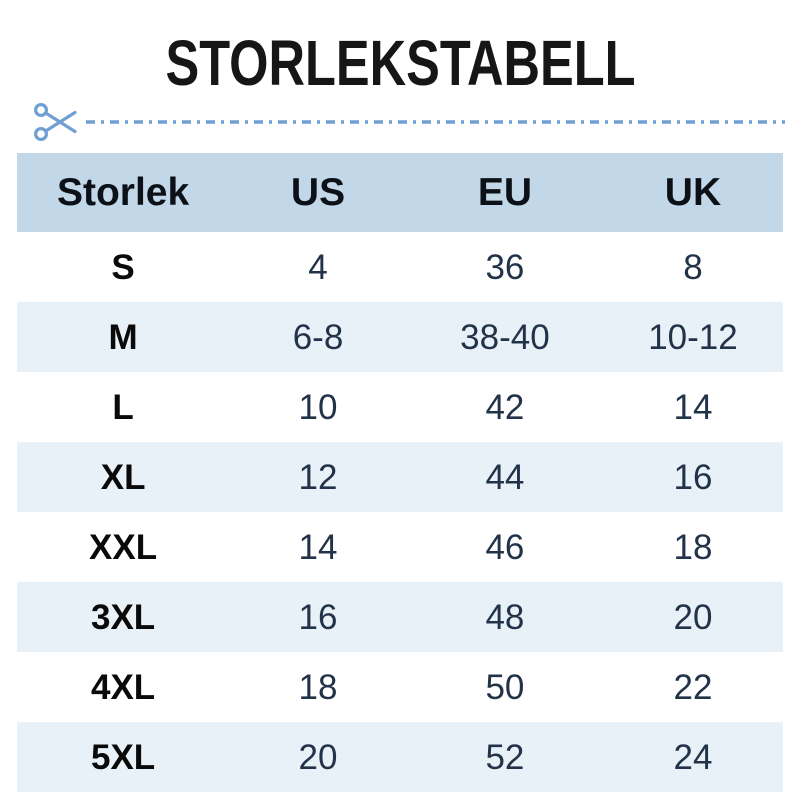  What do you see at coordinates (505, 757) in the screenshot?
I see `eu-value: 52` at bounding box center [505, 757].